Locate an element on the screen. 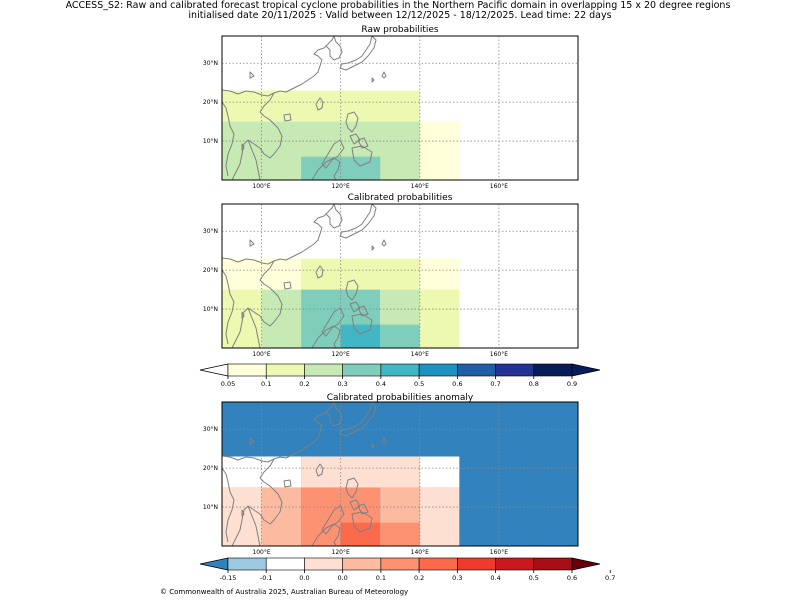 The image size is (800, 600). map-frame-raw is located at coordinates (400, 108).